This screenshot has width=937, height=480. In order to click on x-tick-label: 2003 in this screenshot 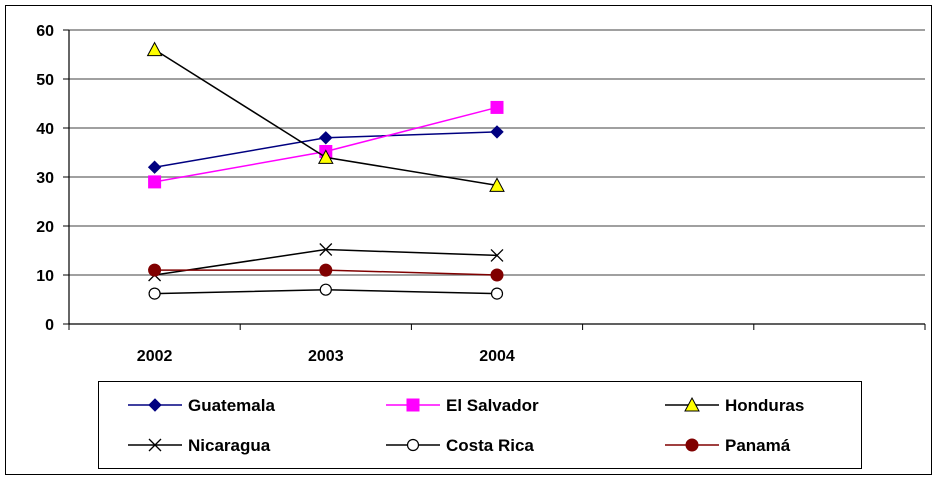, I will do `click(326, 356)`.